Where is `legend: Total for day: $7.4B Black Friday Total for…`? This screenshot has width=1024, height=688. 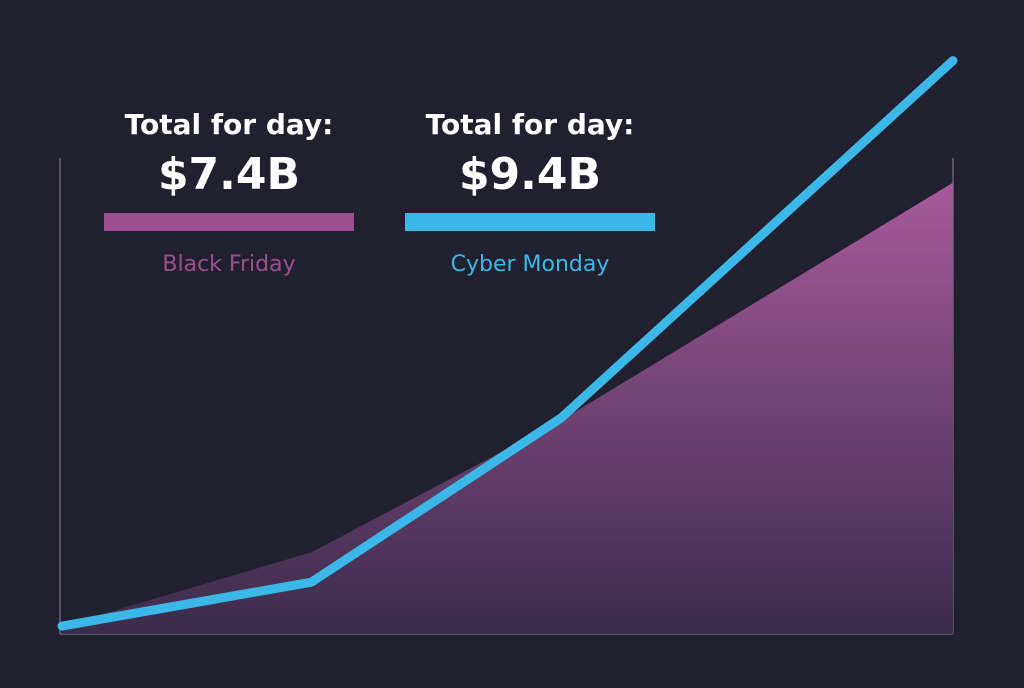 legend: Total for day: $7.4B Black Friday Total for… is located at coordinates (379, 192).